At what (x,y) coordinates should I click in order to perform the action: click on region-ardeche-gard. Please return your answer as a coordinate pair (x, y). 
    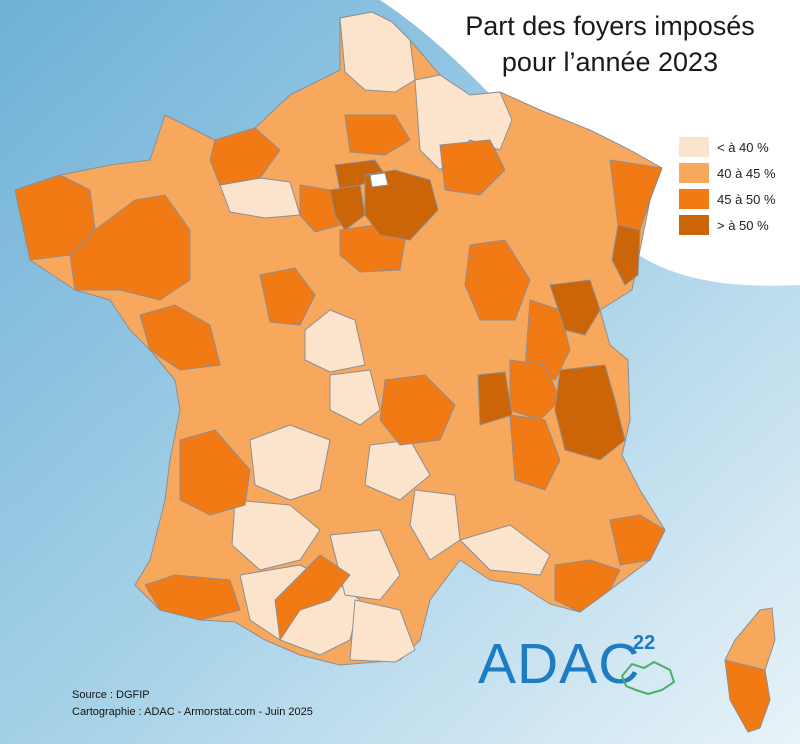
    Looking at the image, I should click on (435, 525).